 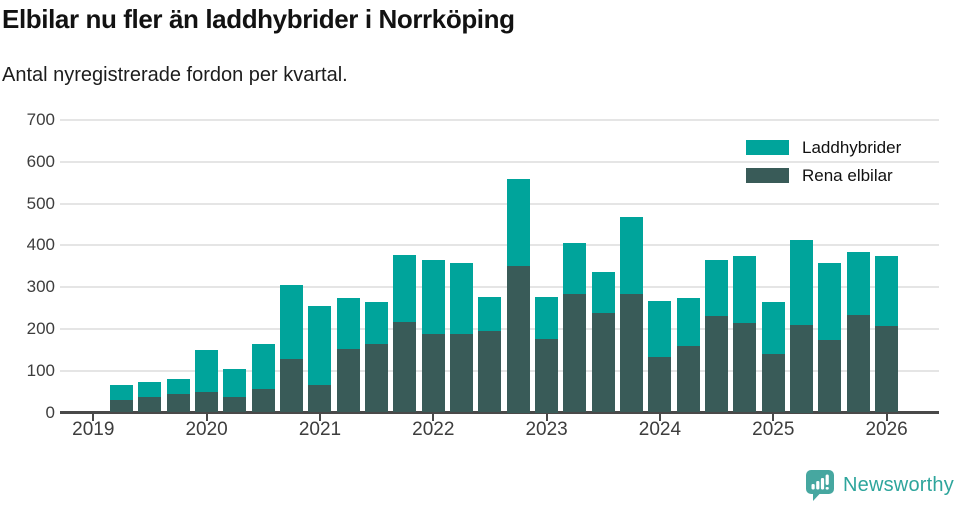 I want to click on x-axis-tick-label: 2025, so click(x=773, y=429).